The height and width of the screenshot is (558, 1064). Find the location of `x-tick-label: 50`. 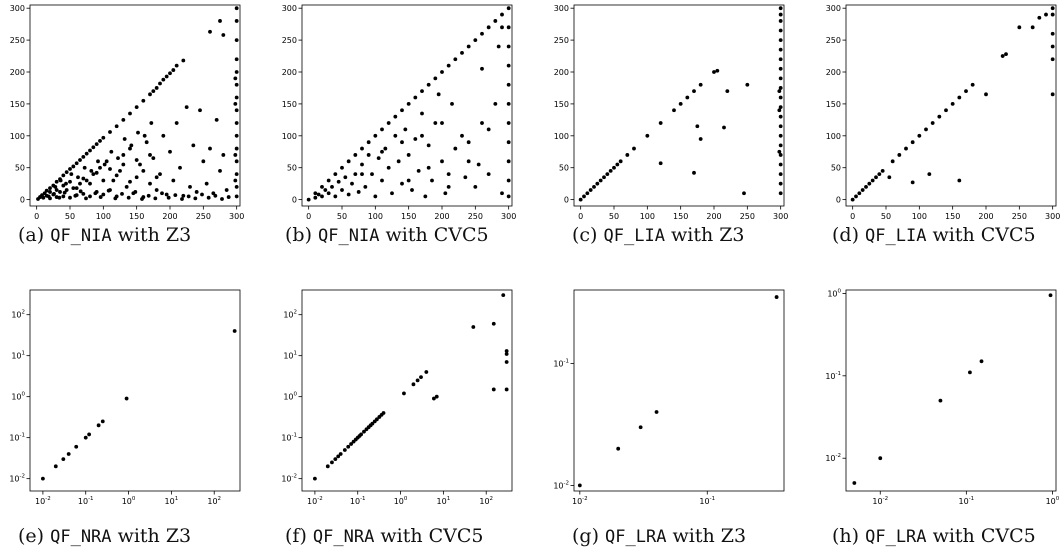

x-tick-label: 50 is located at coordinates (70, 216).